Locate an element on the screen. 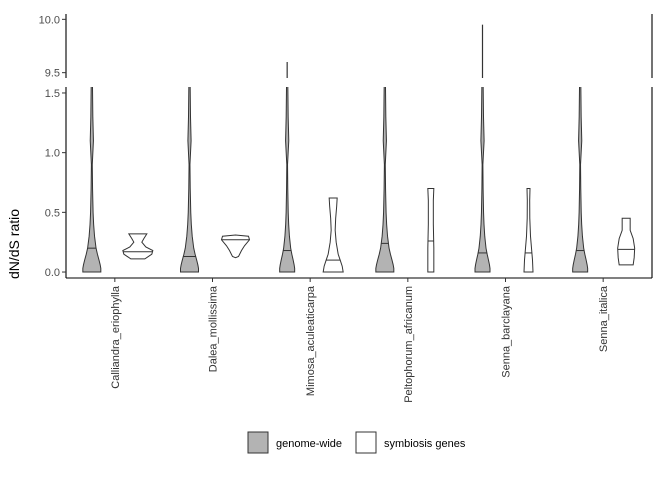 Image resolution: width=672 pixels, height=480 pixels. y-lower-tick-label-0: 0.0 is located at coordinates (52, 273).